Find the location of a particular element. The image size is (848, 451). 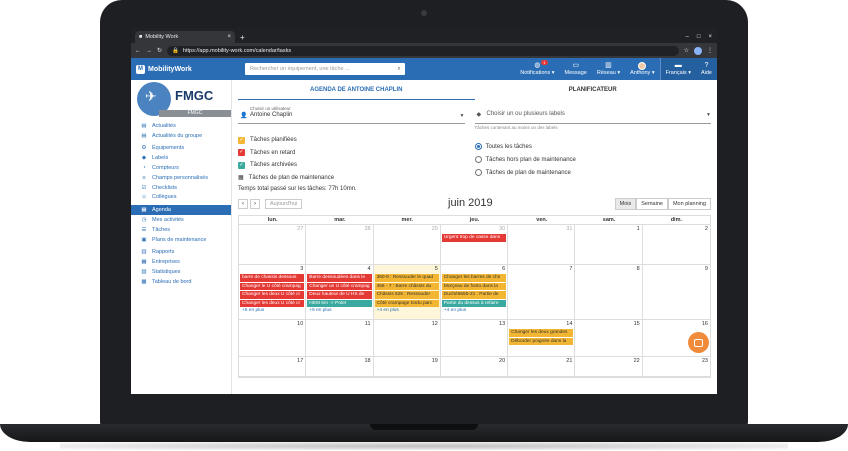

calendar-event: Changer un U côté crampag is located at coordinates (339, 286).